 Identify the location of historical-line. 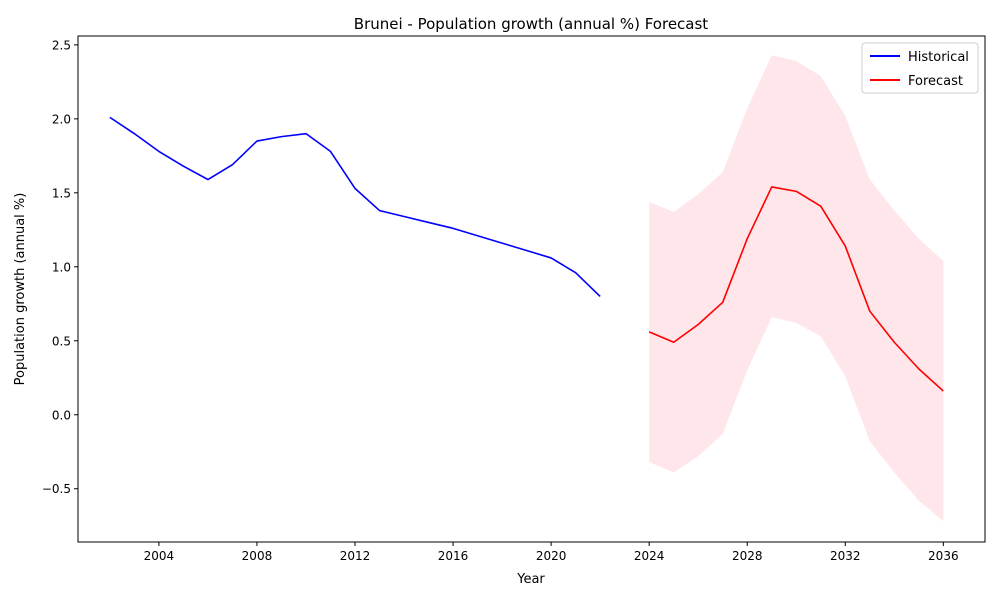
(355, 206).